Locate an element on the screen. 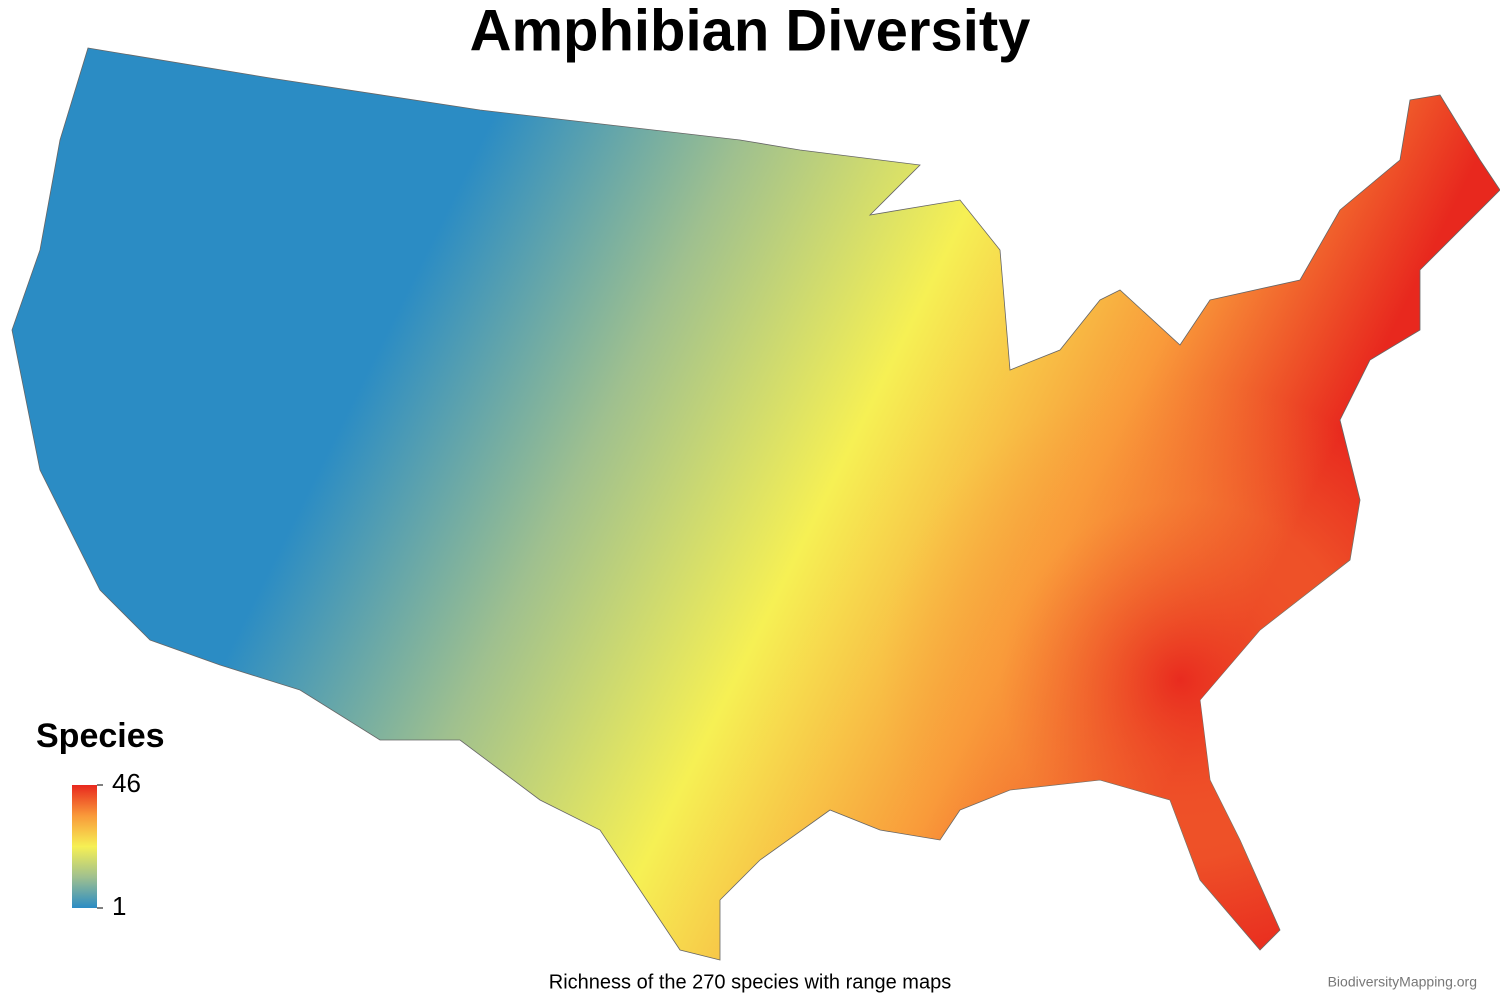  colorbar-tick-label: 1 is located at coordinates (119, 906).